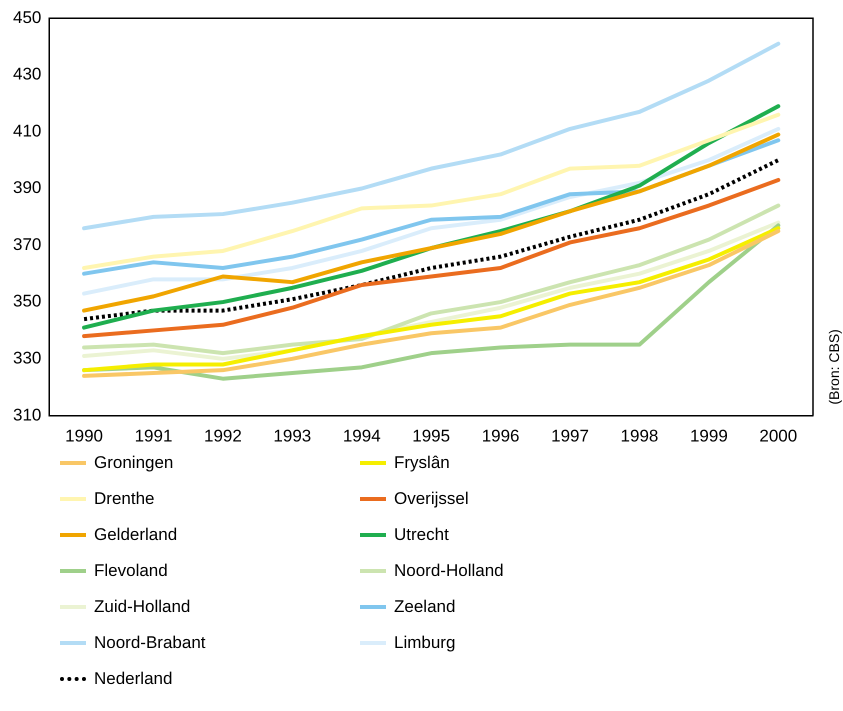  What do you see at coordinates (27, 301) in the screenshot?
I see `y-tick-label: 350` at bounding box center [27, 301].